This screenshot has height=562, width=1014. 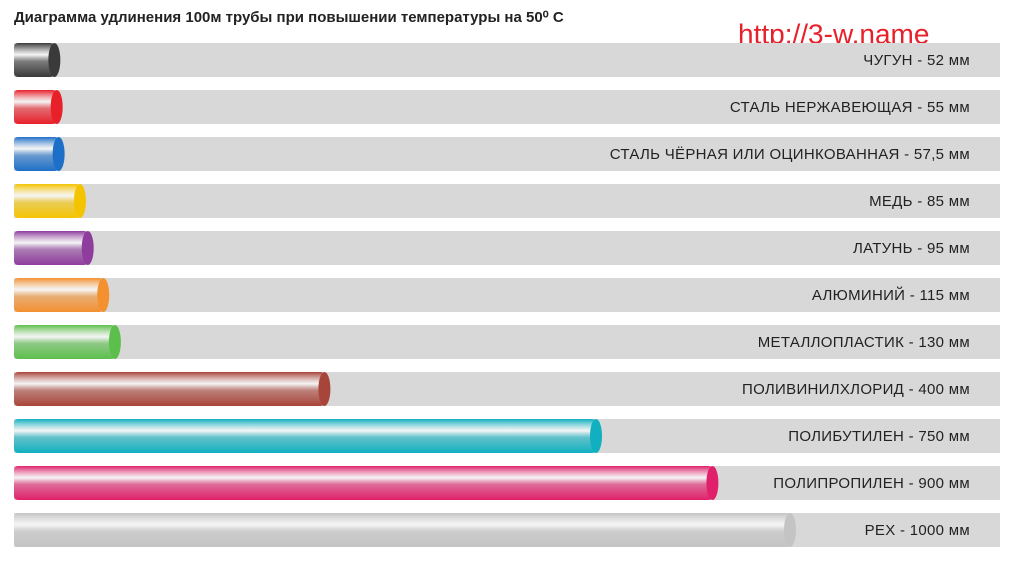 I want to click on bar-label: ЛАТУНЬ - 95 мм, so click(x=911, y=248).